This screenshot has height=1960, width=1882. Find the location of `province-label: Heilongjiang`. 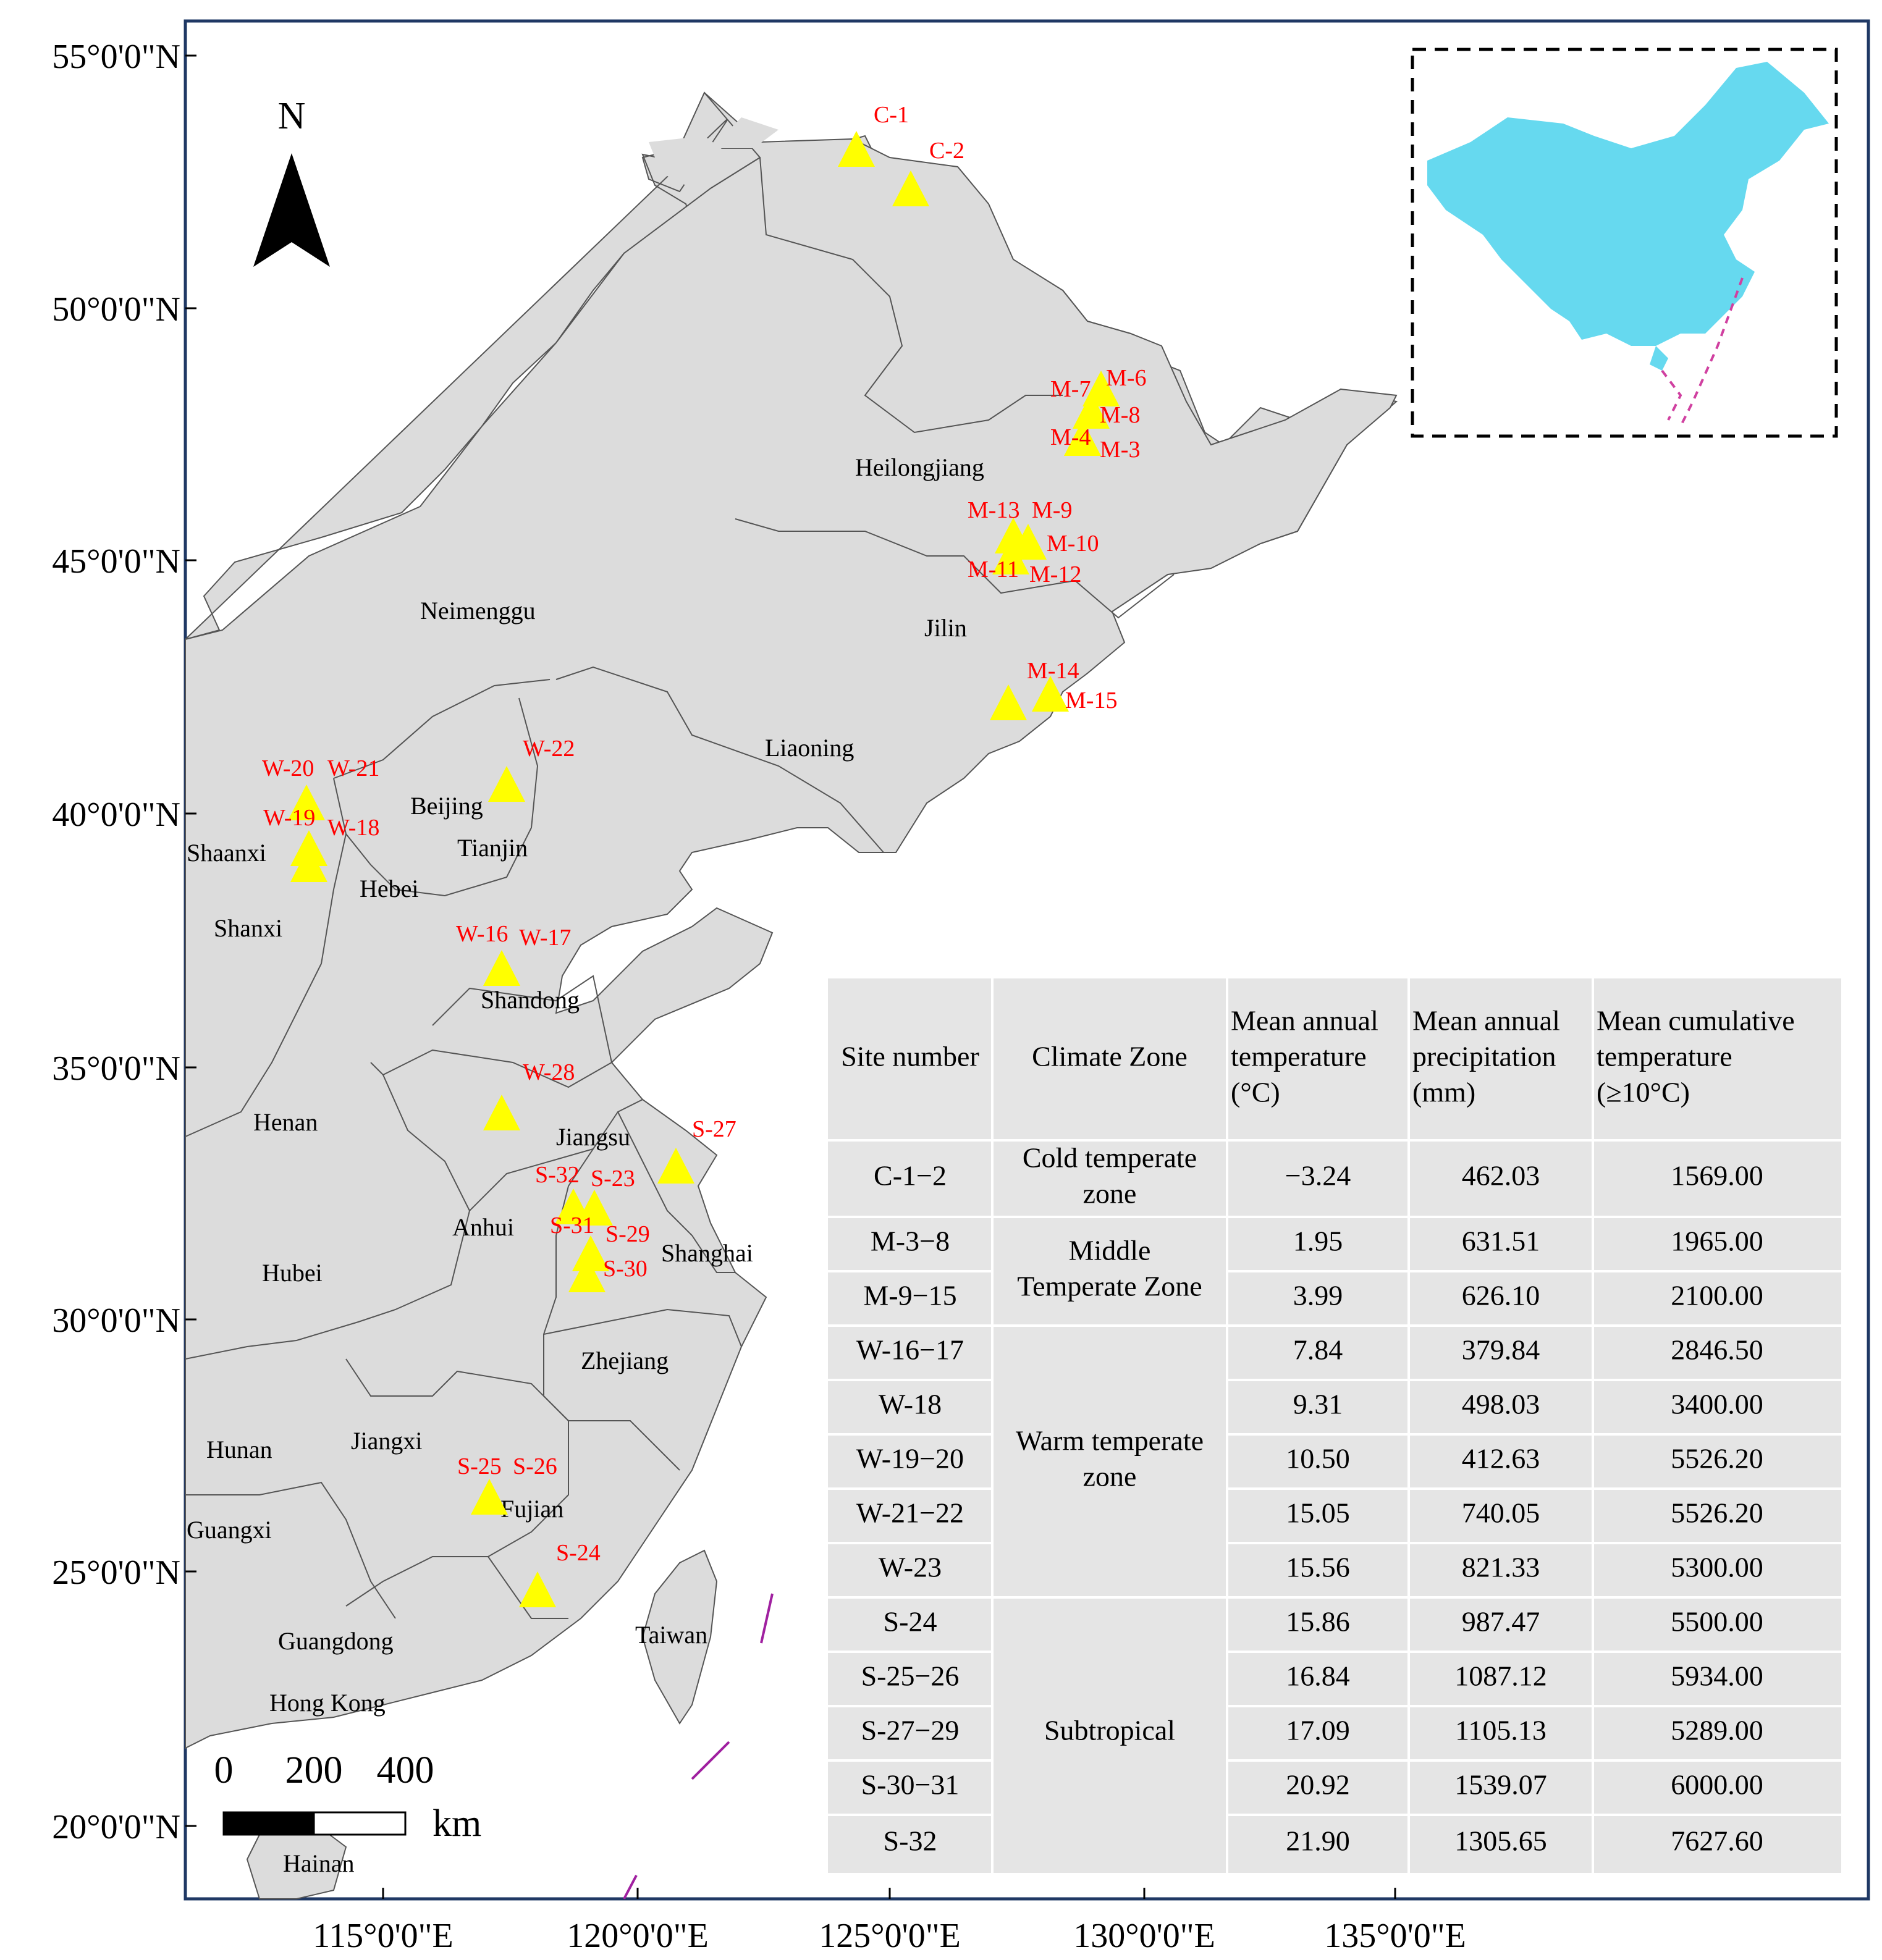

province-label: Heilongjiang is located at coordinates (919, 467).